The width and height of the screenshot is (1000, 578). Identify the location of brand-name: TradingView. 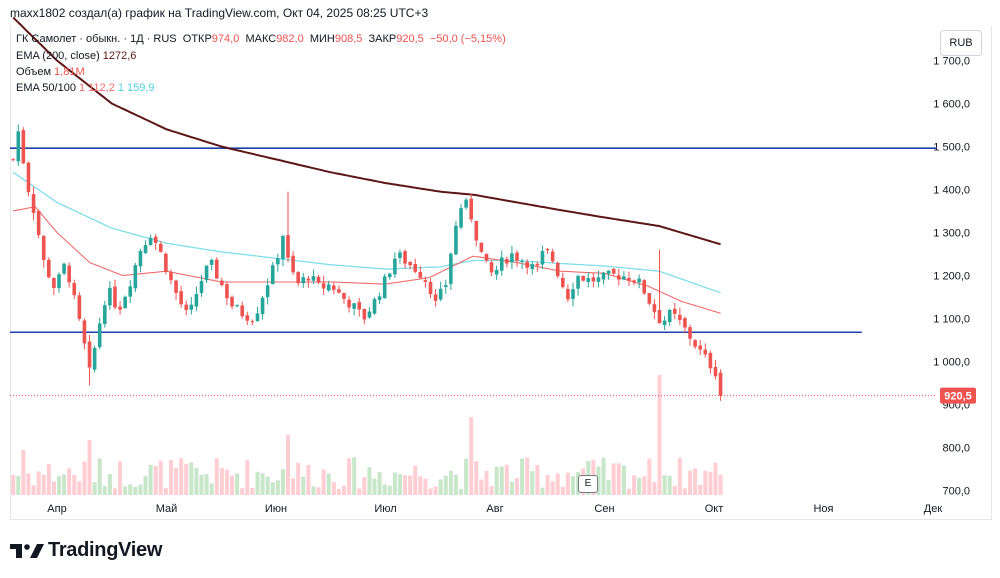
(105, 549).